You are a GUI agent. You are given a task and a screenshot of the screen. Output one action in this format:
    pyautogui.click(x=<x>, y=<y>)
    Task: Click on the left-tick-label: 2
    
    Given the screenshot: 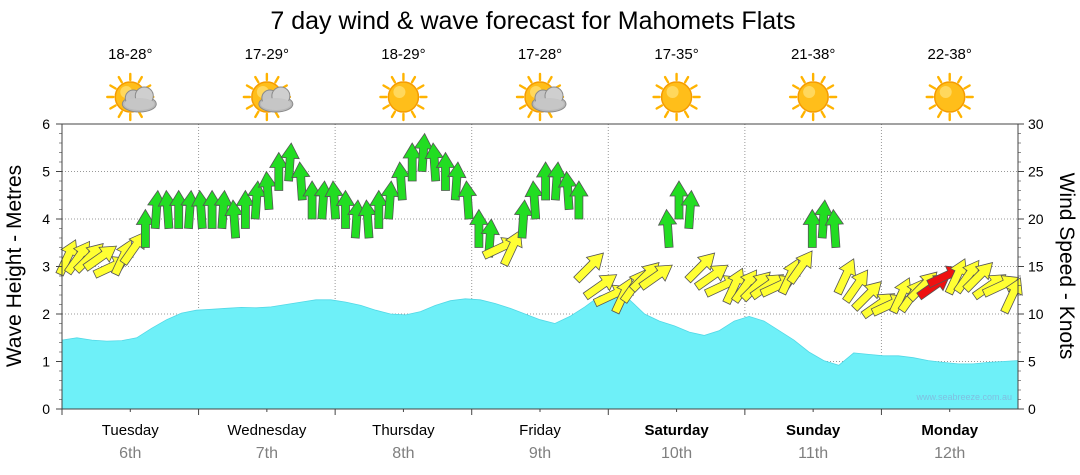 What is the action you would take?
    pyautogui.click(x=46, y=314)
    